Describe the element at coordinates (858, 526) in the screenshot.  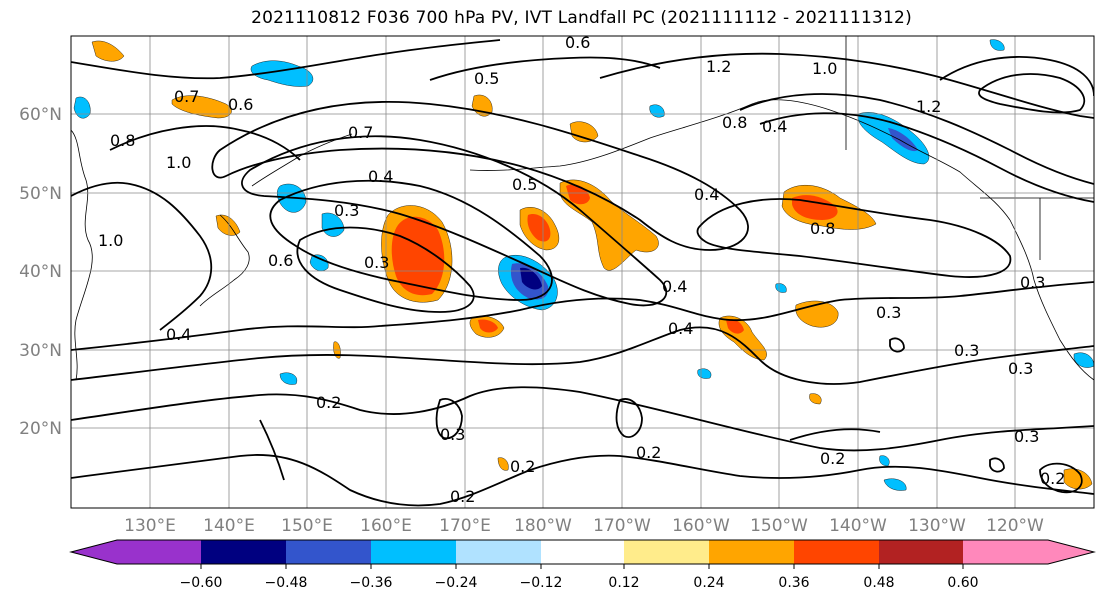
I see `lon-label: 140°W` at that location.